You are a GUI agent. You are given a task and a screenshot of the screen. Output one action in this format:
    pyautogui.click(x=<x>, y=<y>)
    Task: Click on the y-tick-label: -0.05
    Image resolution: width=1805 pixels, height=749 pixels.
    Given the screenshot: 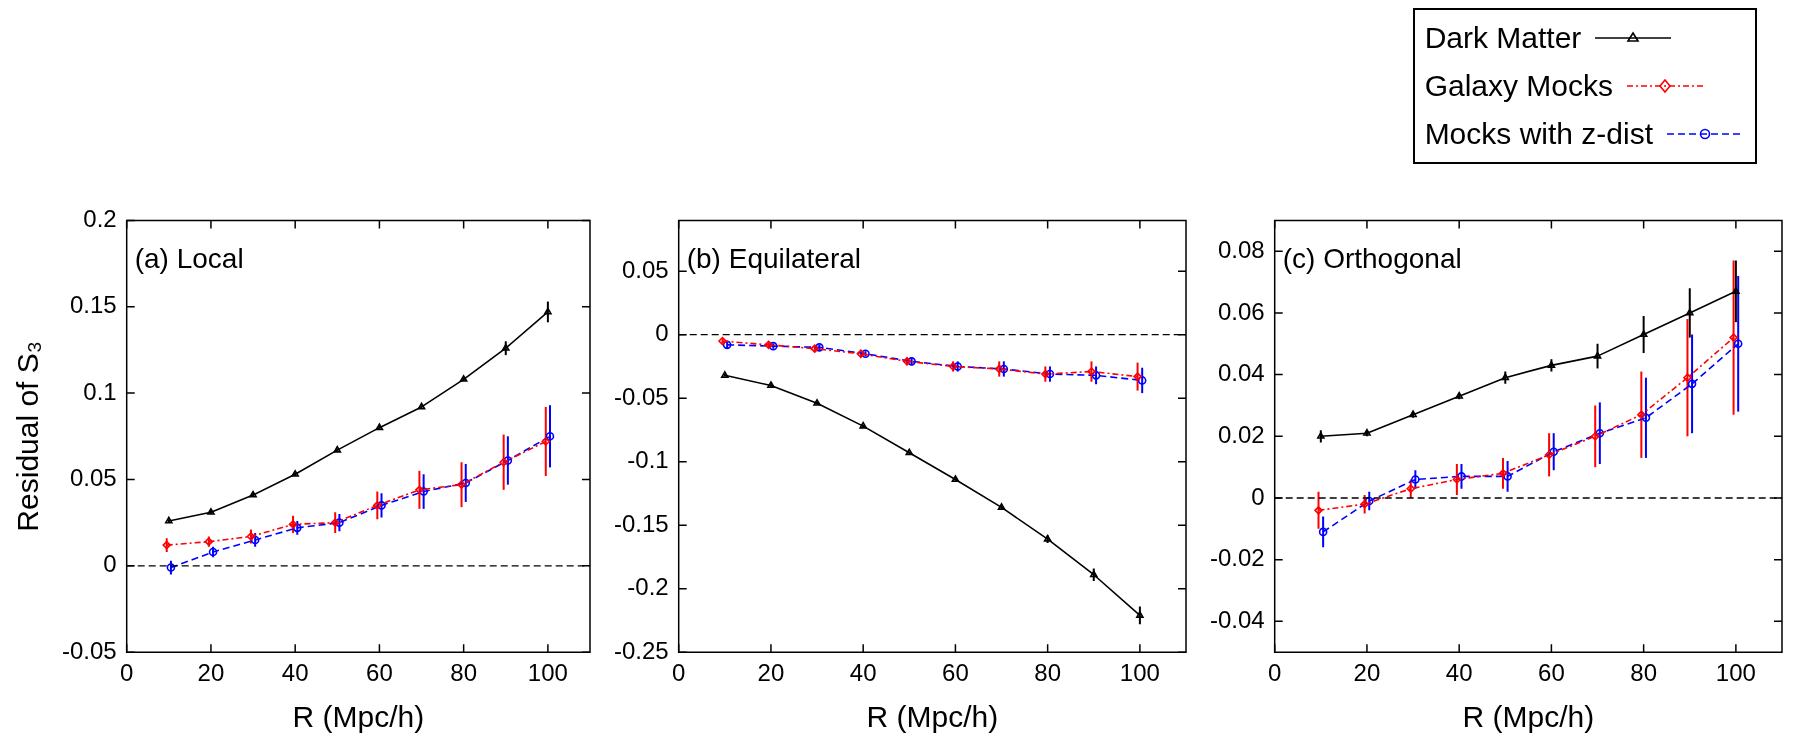 What is the action you would take?
    pyautogui.click(x=89, y=650)
    